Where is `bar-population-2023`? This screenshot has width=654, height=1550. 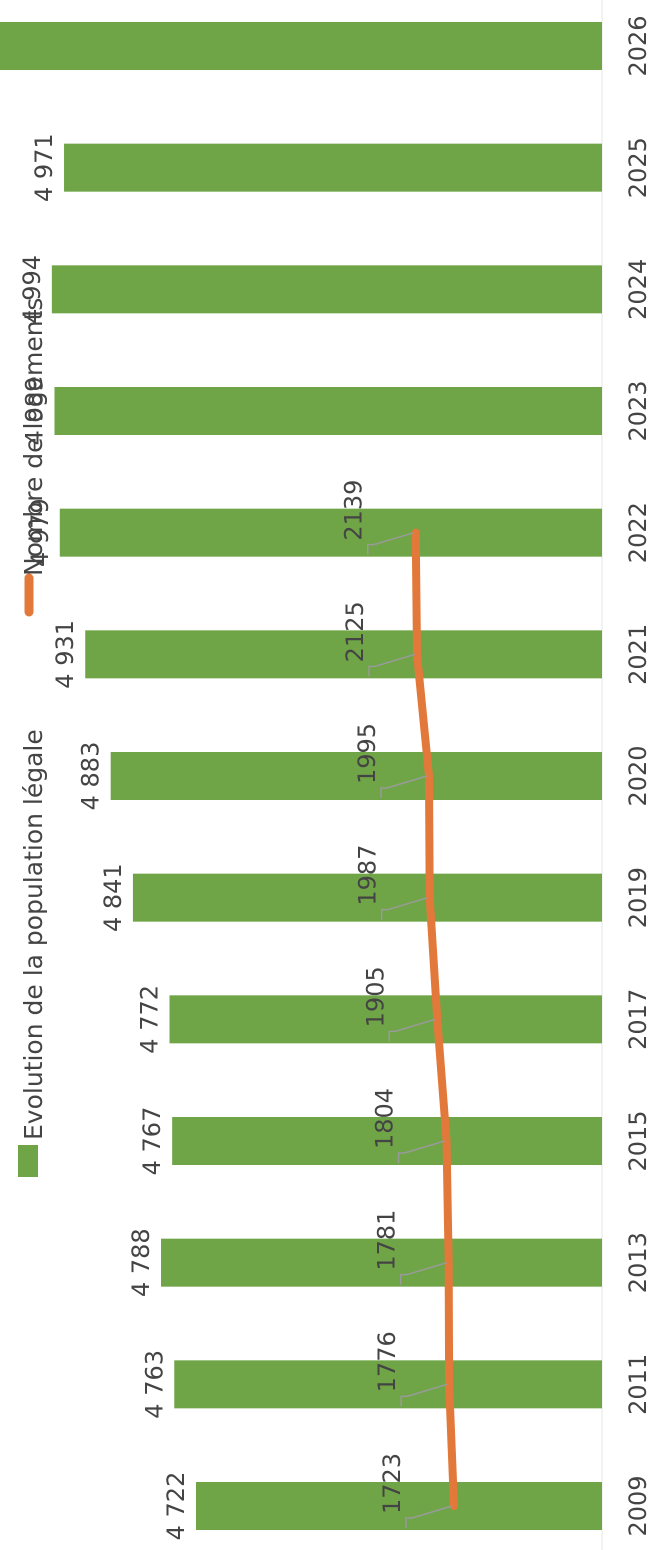
bar-population-2023 is located at coordinates (328, 411).